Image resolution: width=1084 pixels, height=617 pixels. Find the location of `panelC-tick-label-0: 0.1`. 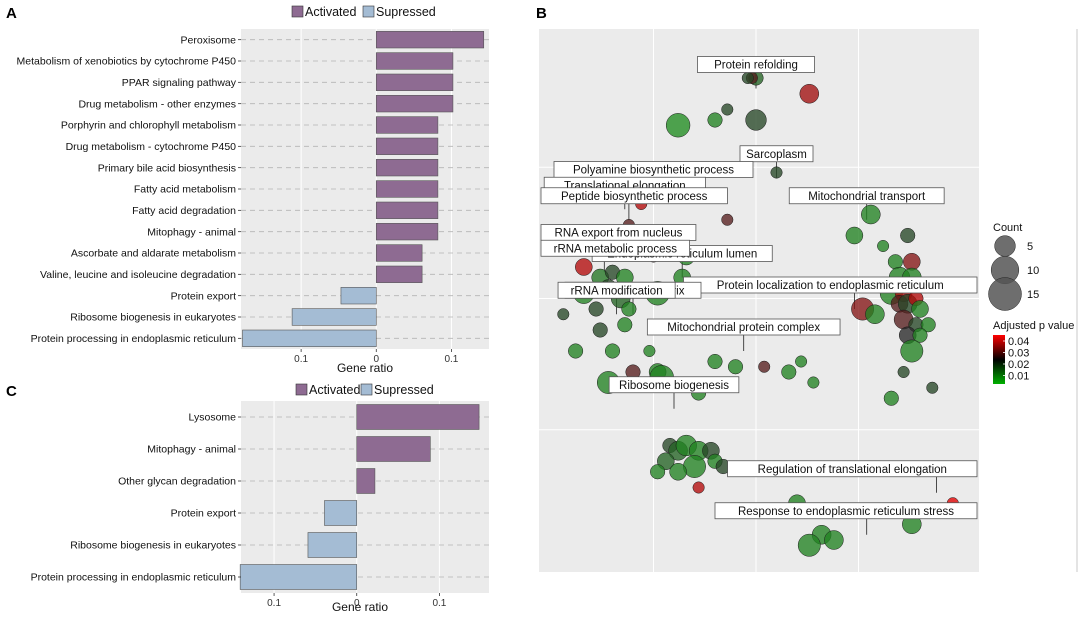

panelC-tick-label-0: 0.1 is located at coordinates (274, 603).